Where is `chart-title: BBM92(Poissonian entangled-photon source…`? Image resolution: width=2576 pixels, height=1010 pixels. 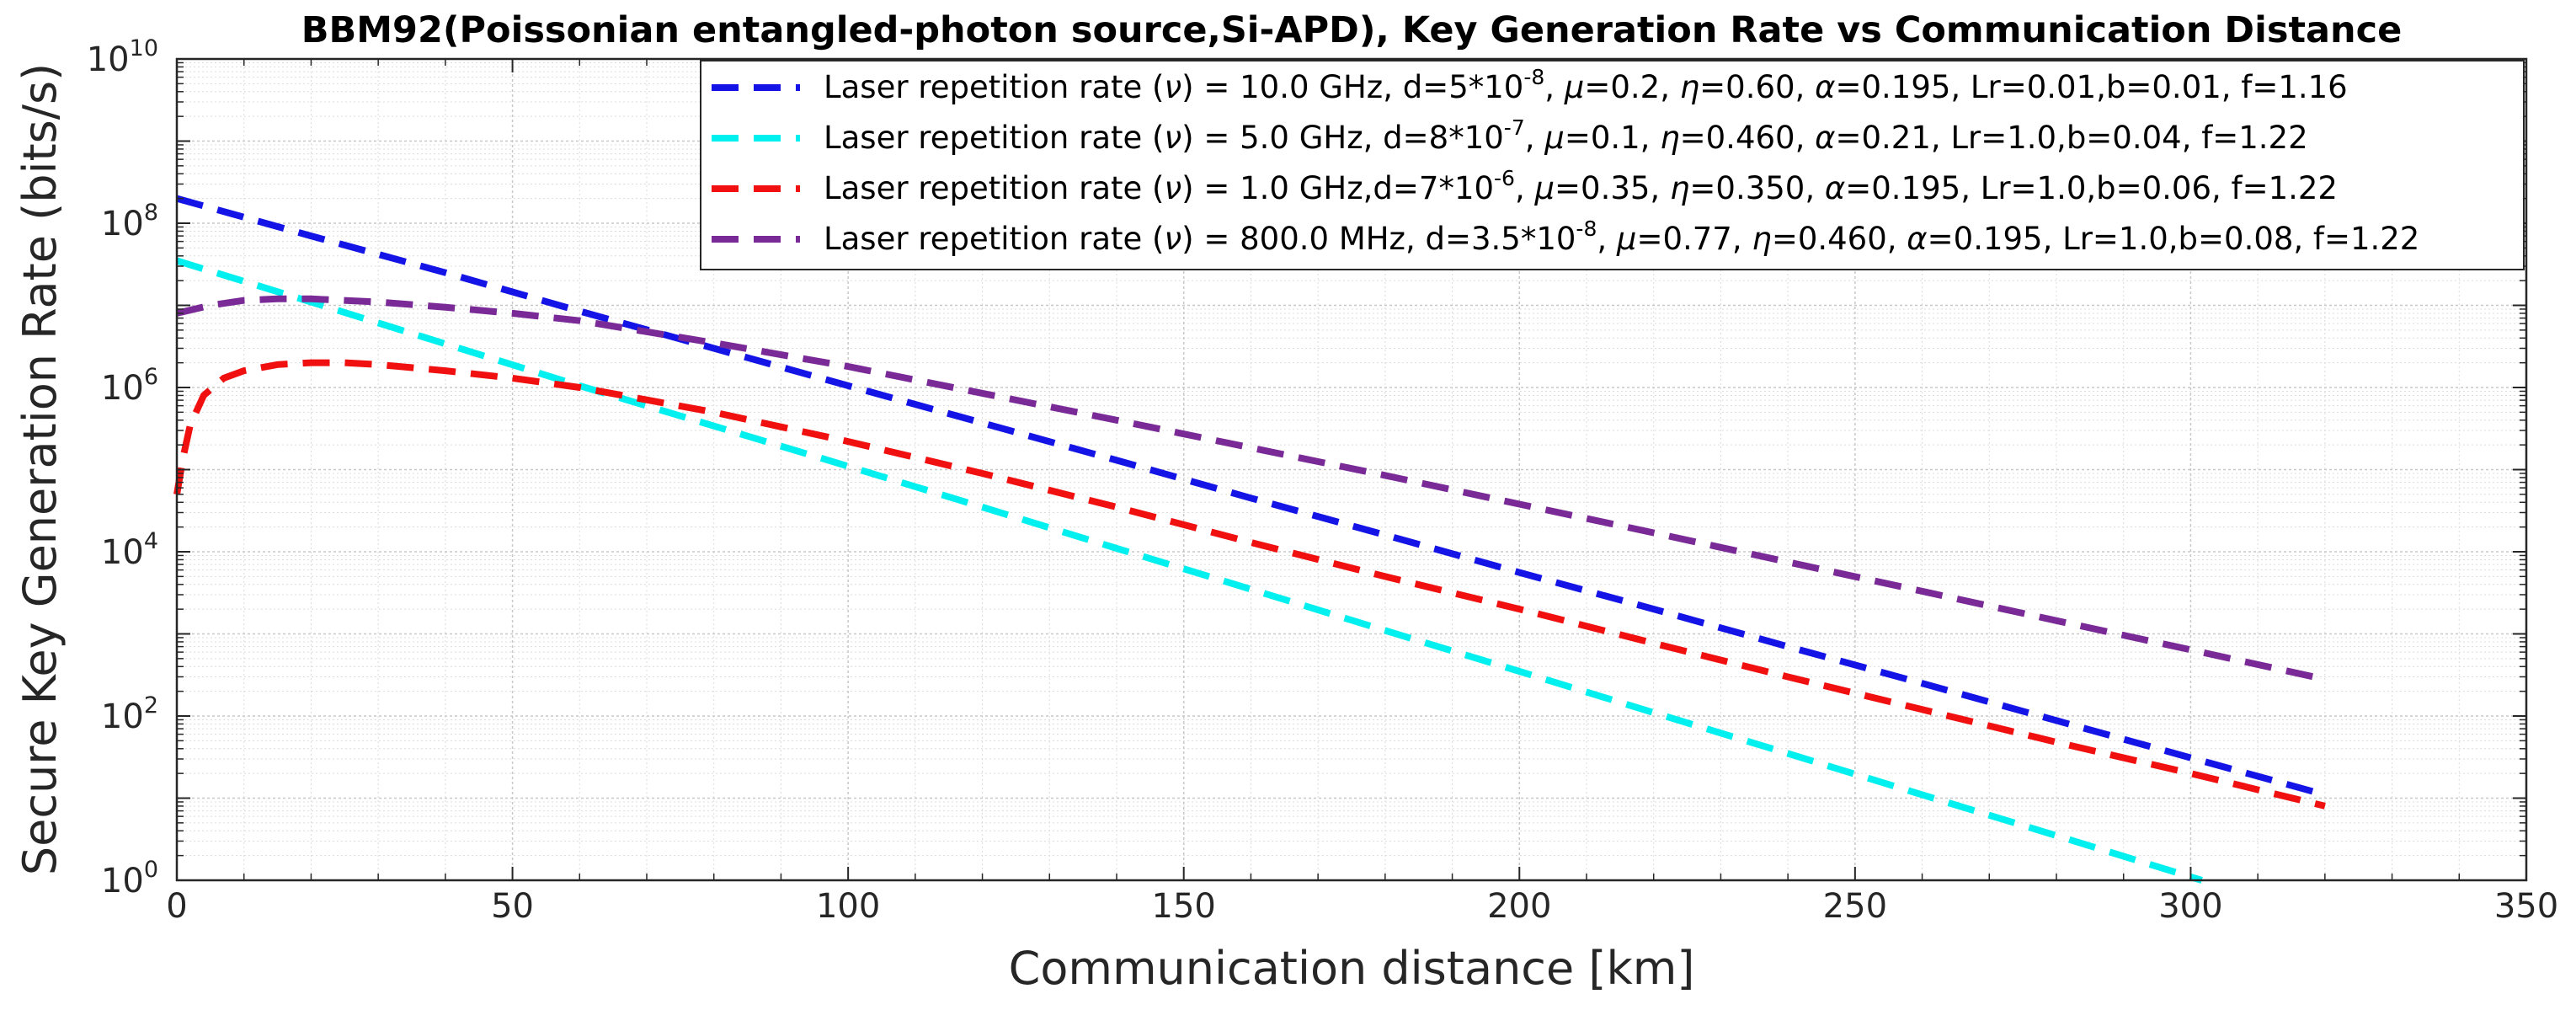 chart-title: BBM92(Poissonian entangled-photon source… is located at coordinates (1352, 30).